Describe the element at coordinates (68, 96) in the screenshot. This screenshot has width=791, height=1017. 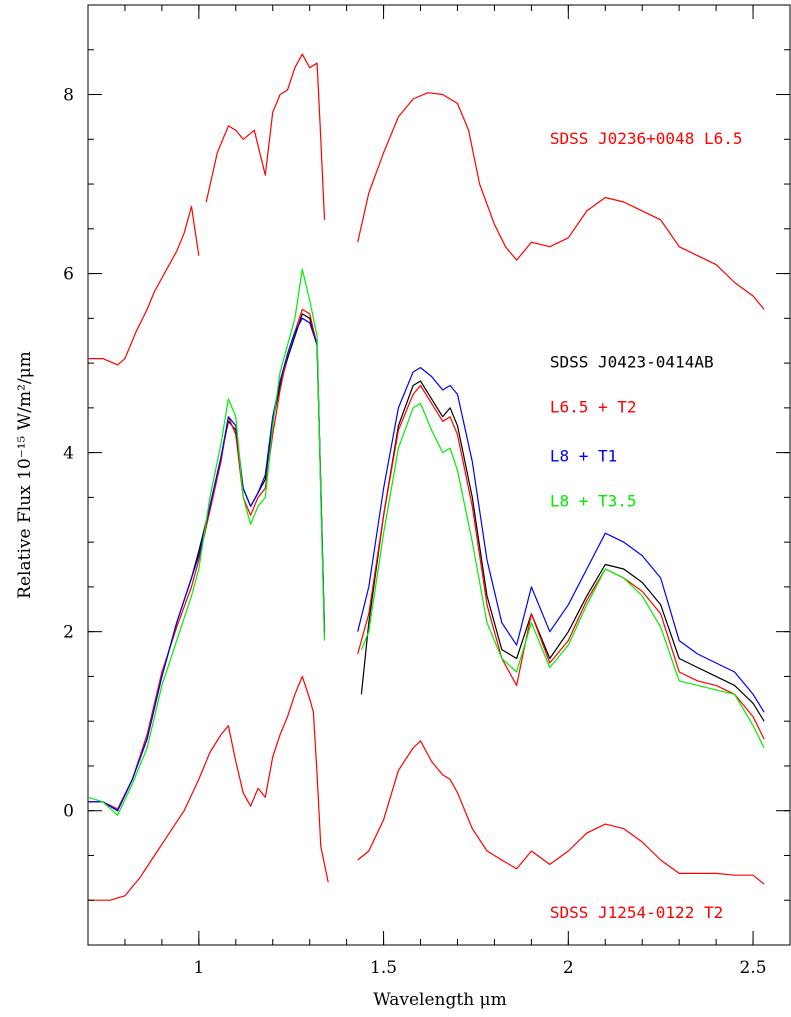
I see `y-tick-label: 8` at that location.